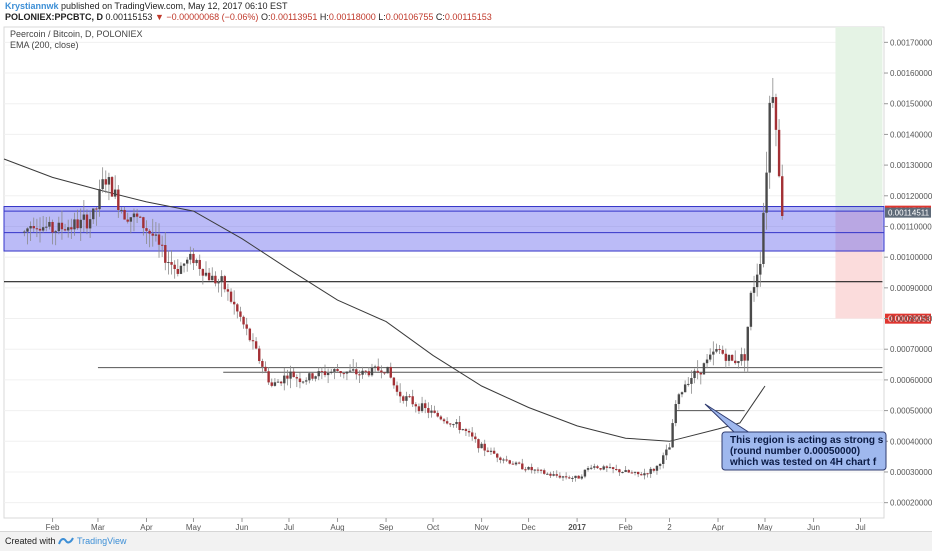 This screenshot has width=932, height=551. Describe the element at coordinates (102, 541) in the screenshot. I see `tradingview-brand: TradingView` at that location.